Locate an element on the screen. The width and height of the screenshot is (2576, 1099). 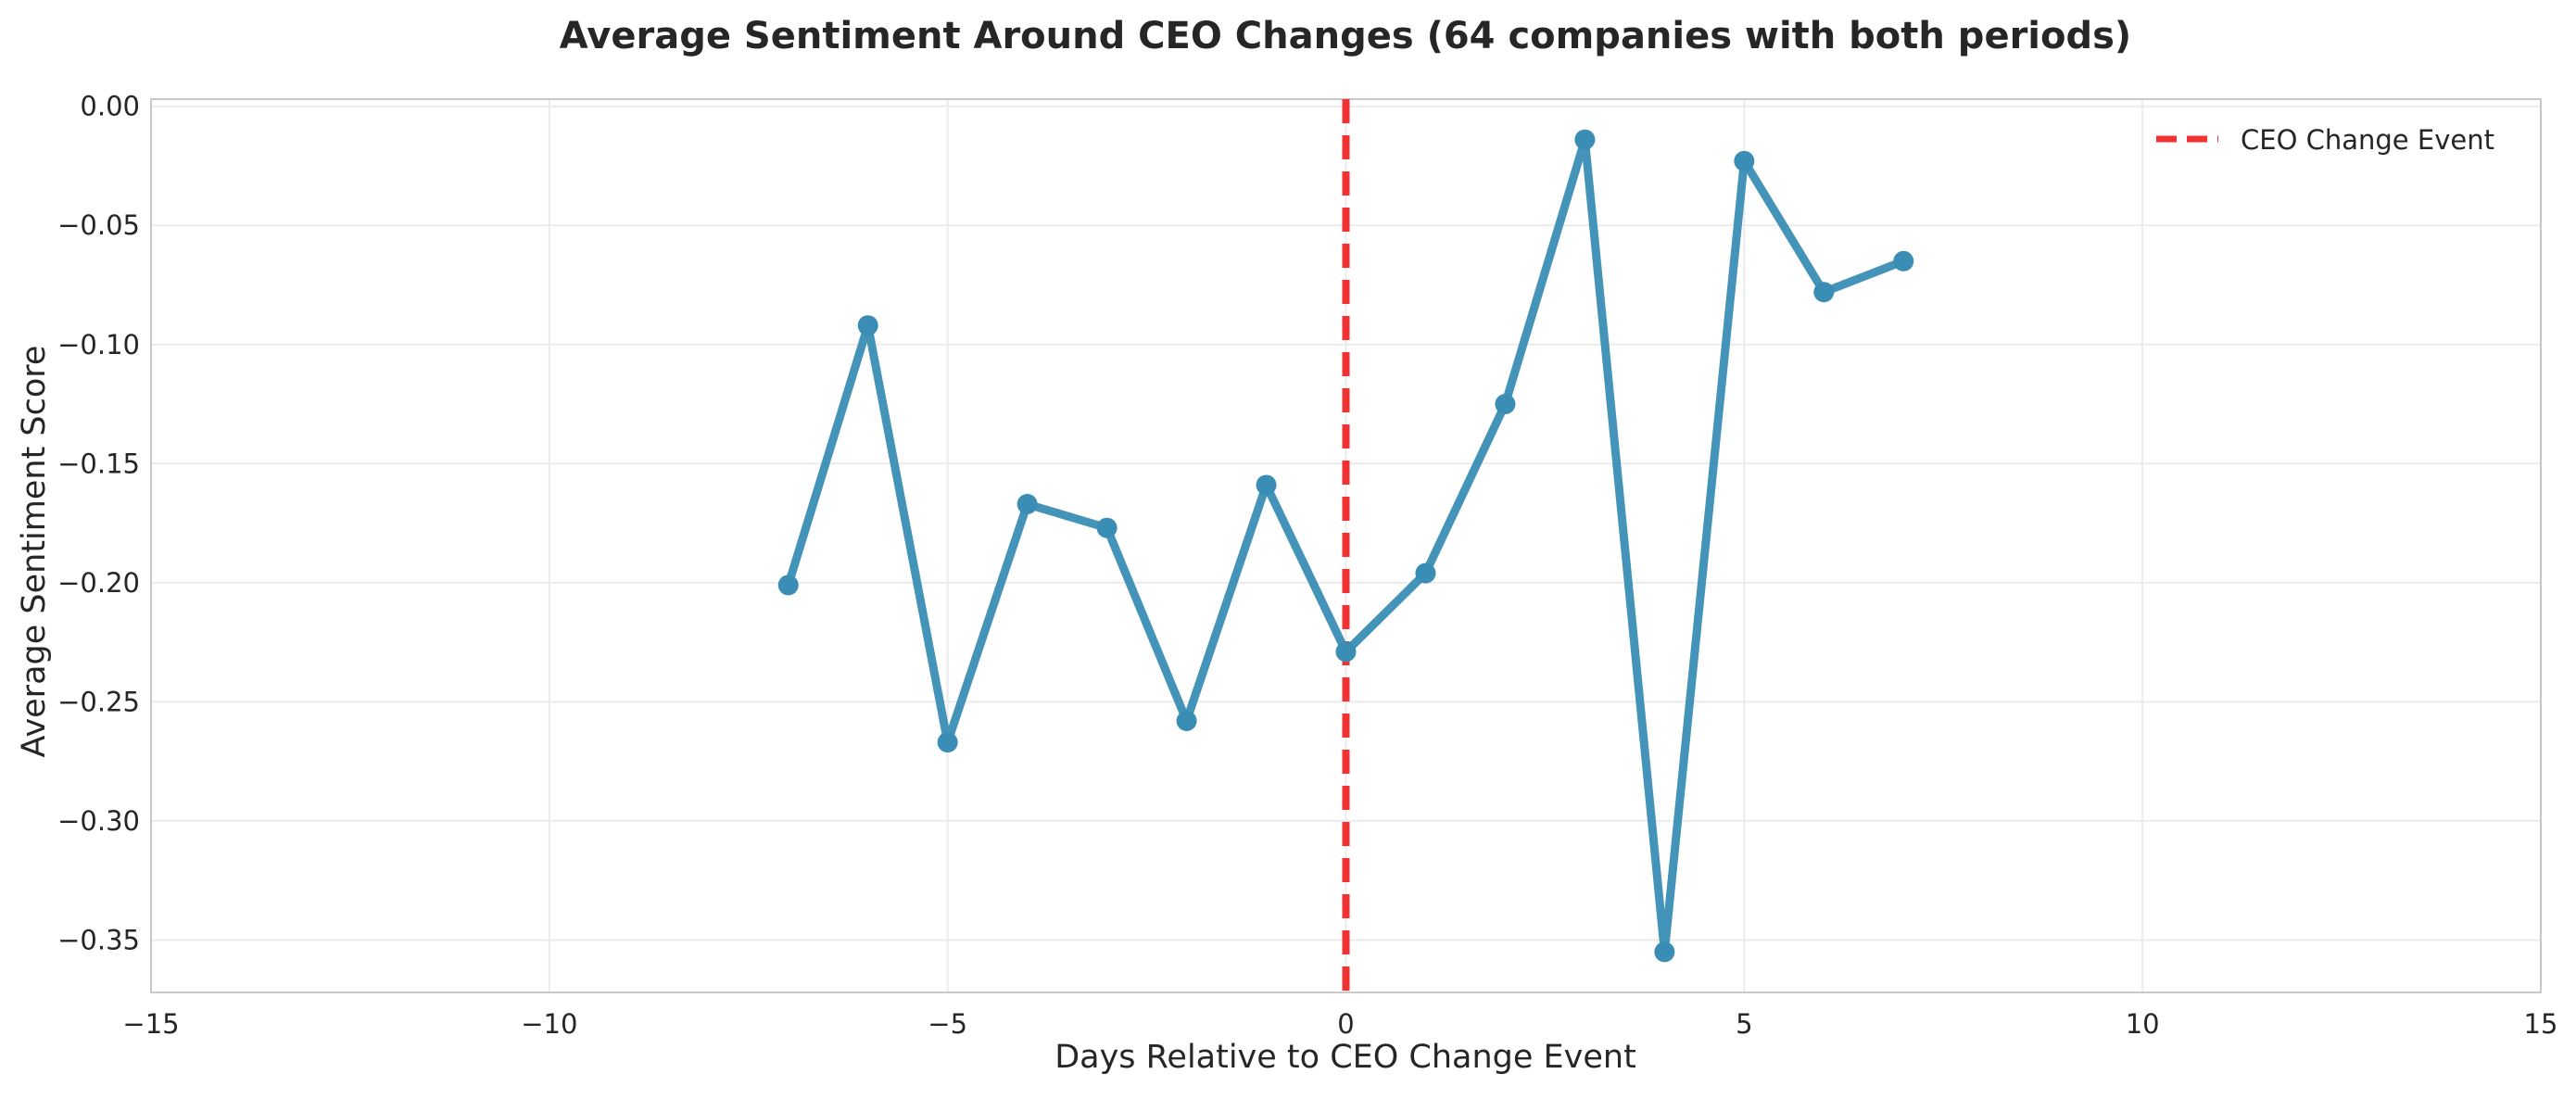
x-tick-label: −5 is located at coordinates (947, 1024).